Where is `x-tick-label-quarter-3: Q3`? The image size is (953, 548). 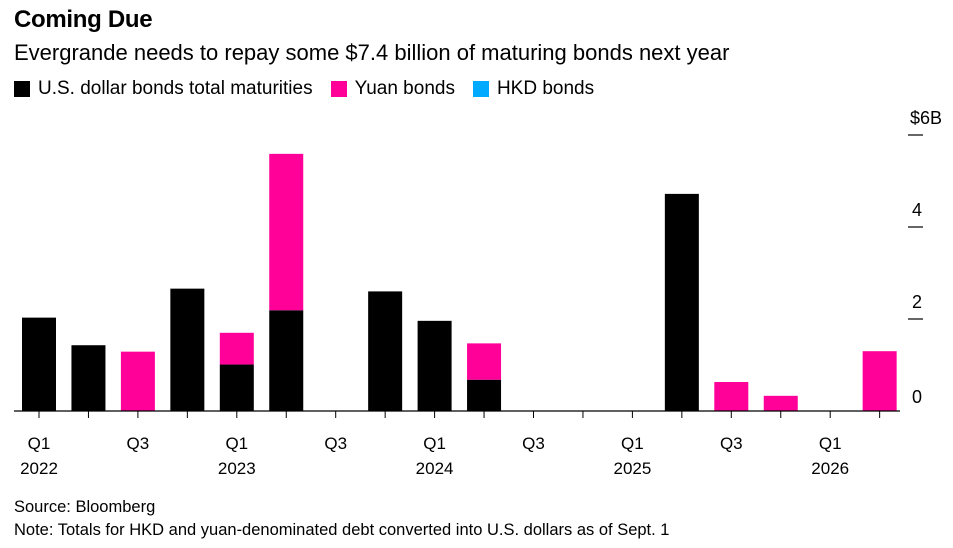 x-tick-label-quarter-3: Q3 is located at coordinates (335, 443).